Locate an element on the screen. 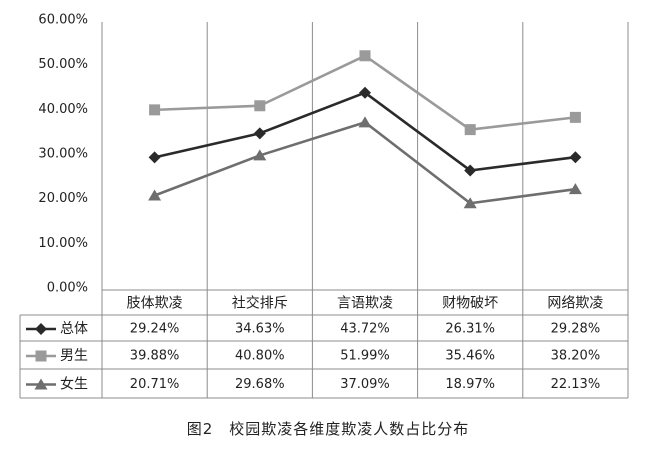 This screenshot has width=656, height=451. category-label: 肢体欺凌 is located at coordinates (155, 304).